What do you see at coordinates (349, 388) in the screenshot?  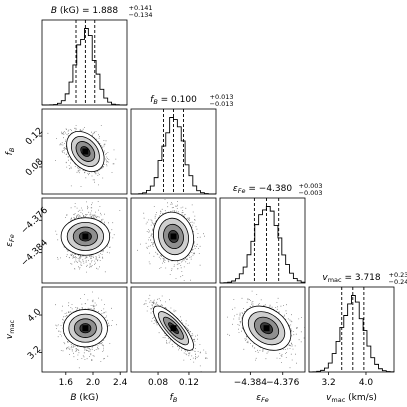 I see `x-axis-vmac: 3.2 4.0 vmac (km/s)` at bounding box center [349, 388].